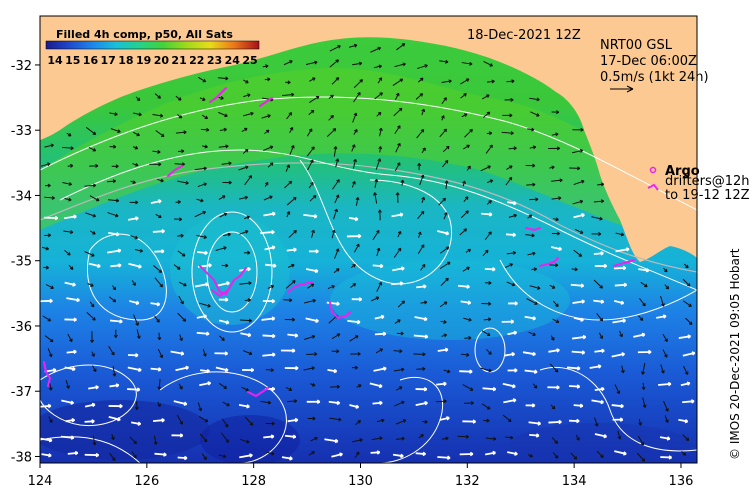 This screenshot has height=496, width=750. I want to click on x-tick-label: 126, so click(146, 481).